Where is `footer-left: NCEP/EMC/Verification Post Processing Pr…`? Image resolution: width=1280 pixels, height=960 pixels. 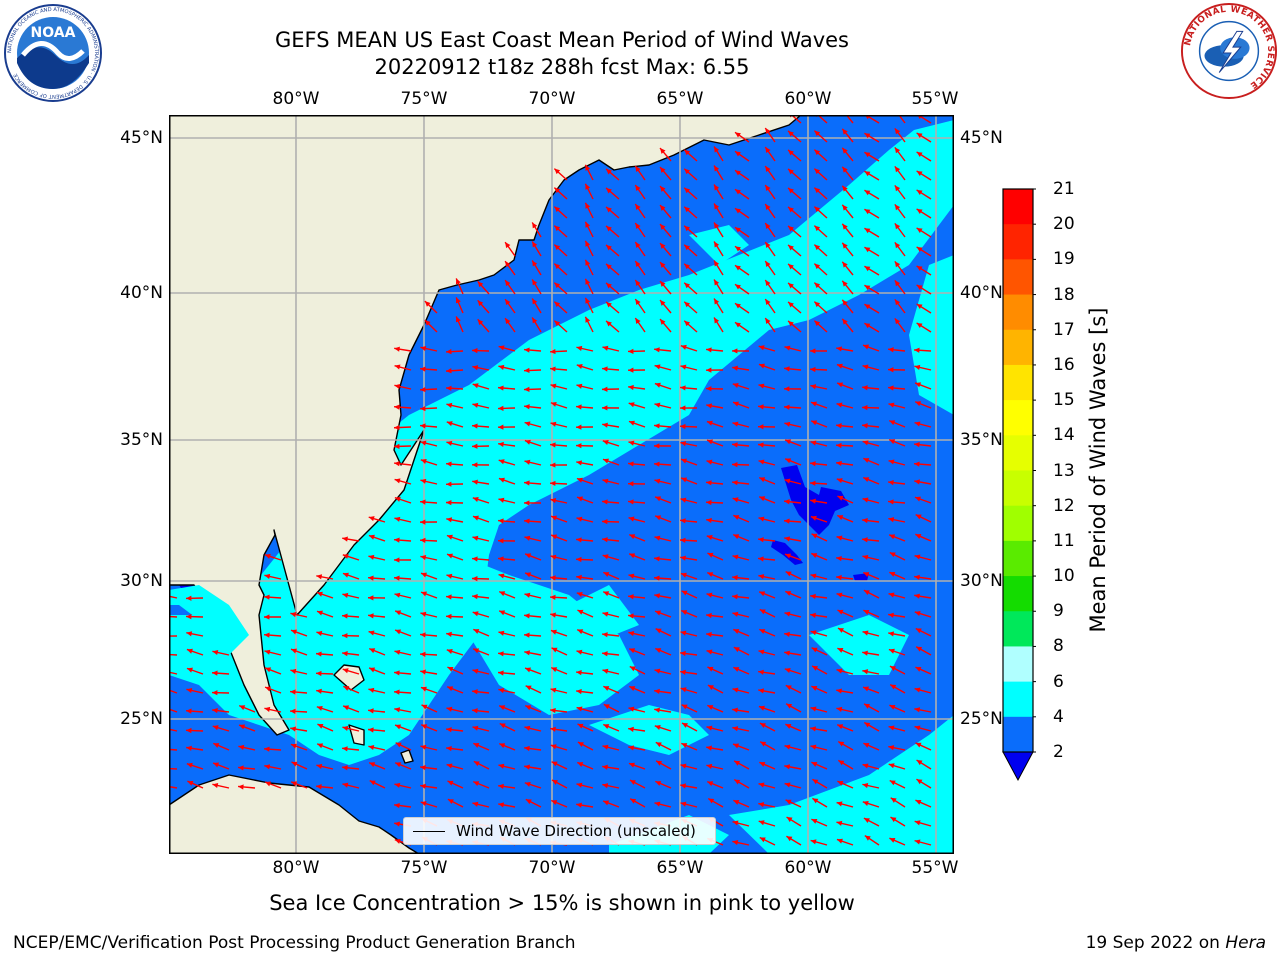 footer-left: NCEP/EMC/Verification Post Processing Pr… is located at coordinates (294, 943).